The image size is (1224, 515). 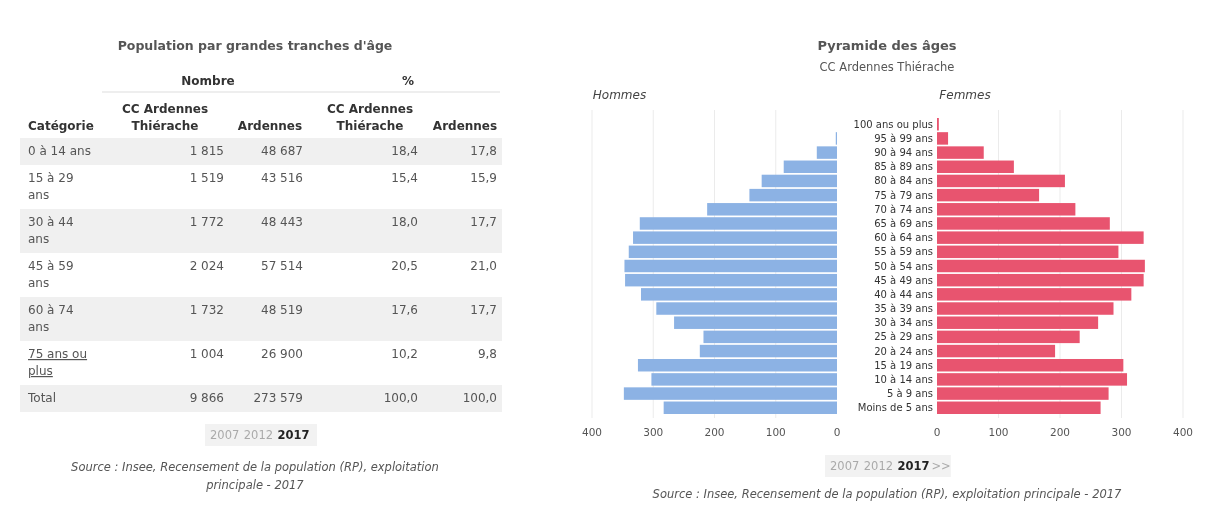 I want to click on text: 18,4, so click(x=404, y=151).